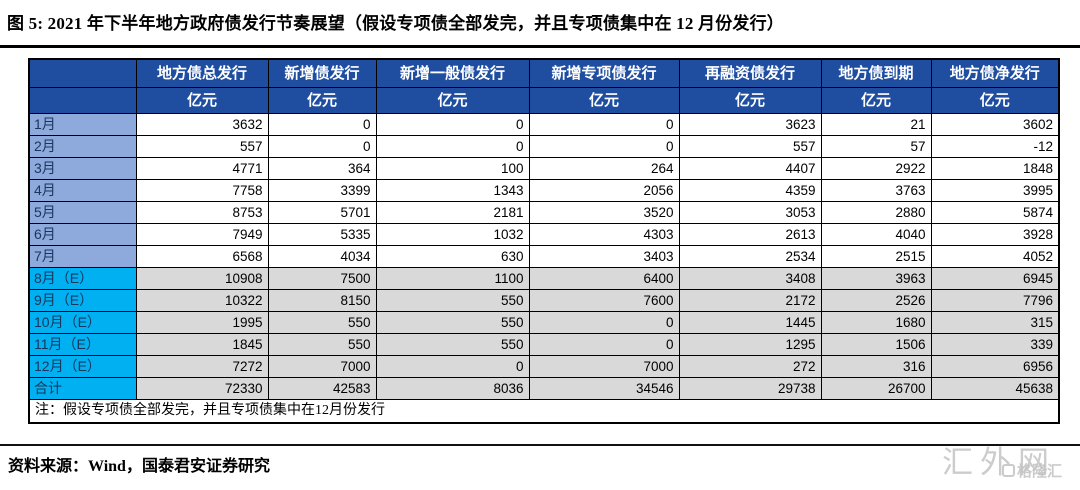  What do you see at coordinates (876, 256) in the screenshot?
I see `table-cell: 2515` at bounding box center [876, 256].